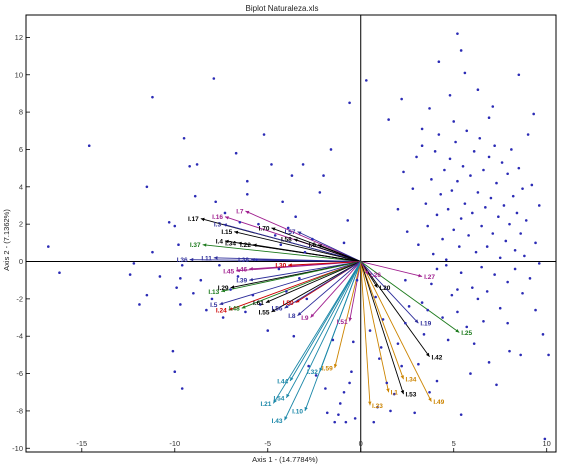 This screenshot has height=465, width=564. I want to click on vector-label: I.16, so click(217, 217).